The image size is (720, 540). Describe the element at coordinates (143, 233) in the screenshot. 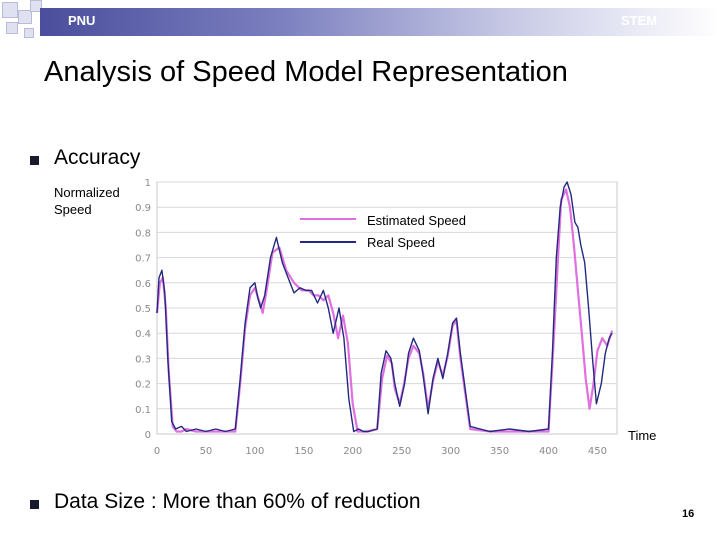

I see `y-tick-label: 0.8` at that location.